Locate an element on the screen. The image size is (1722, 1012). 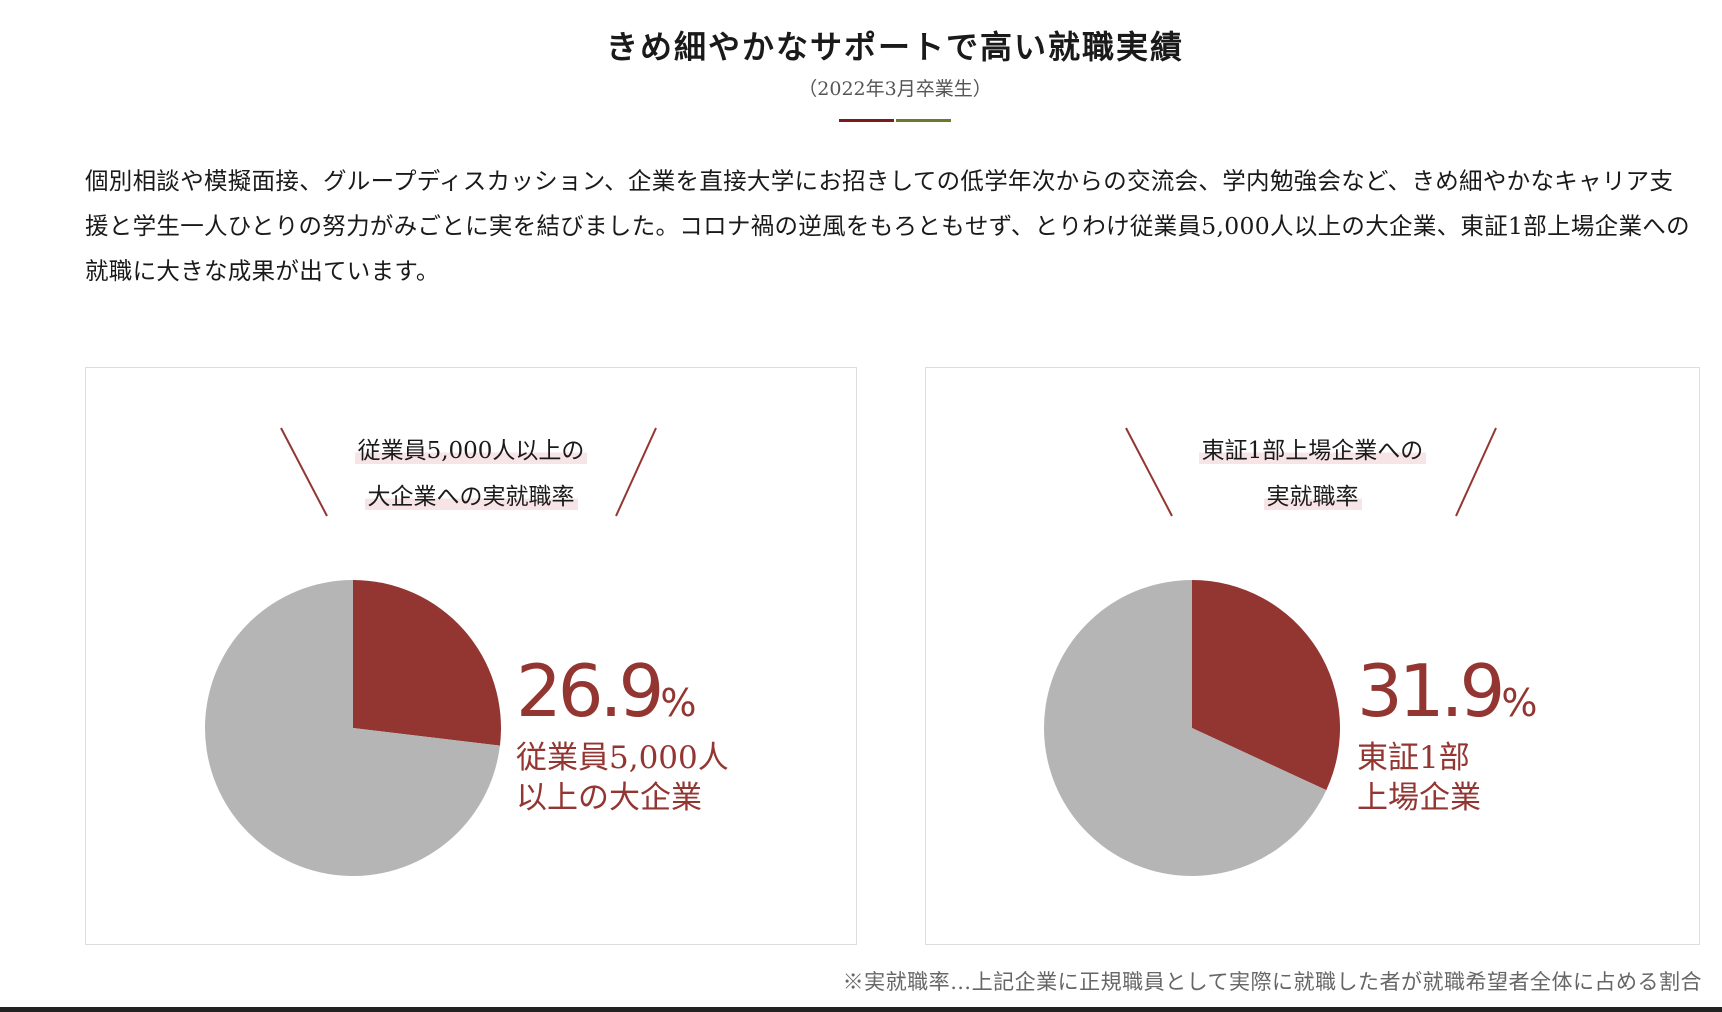
panel-heading-line2: 大企業への実就職率 is located at coordinates (471, 497).